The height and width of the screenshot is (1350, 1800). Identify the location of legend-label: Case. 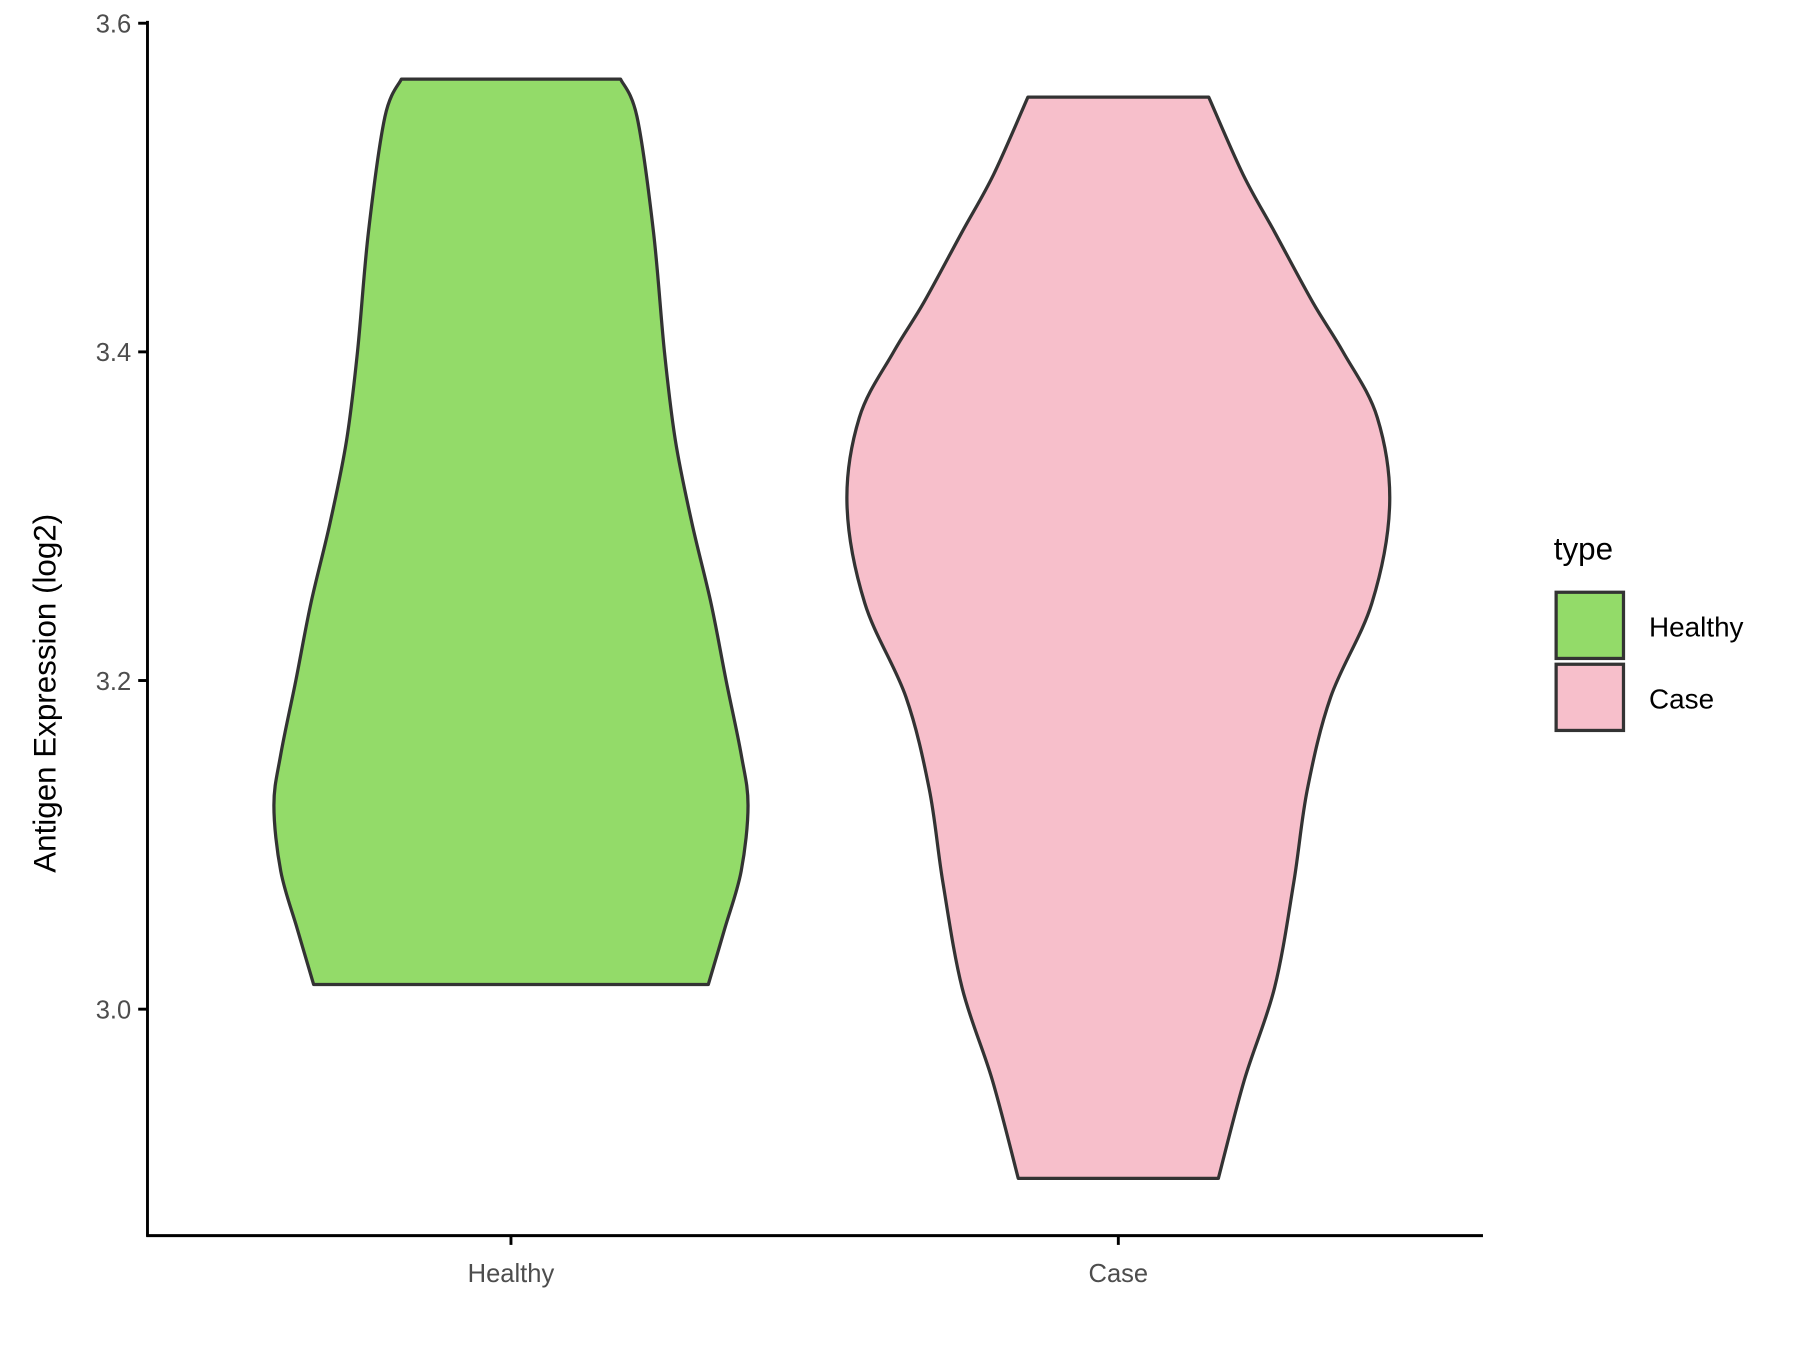
(1681, 698).